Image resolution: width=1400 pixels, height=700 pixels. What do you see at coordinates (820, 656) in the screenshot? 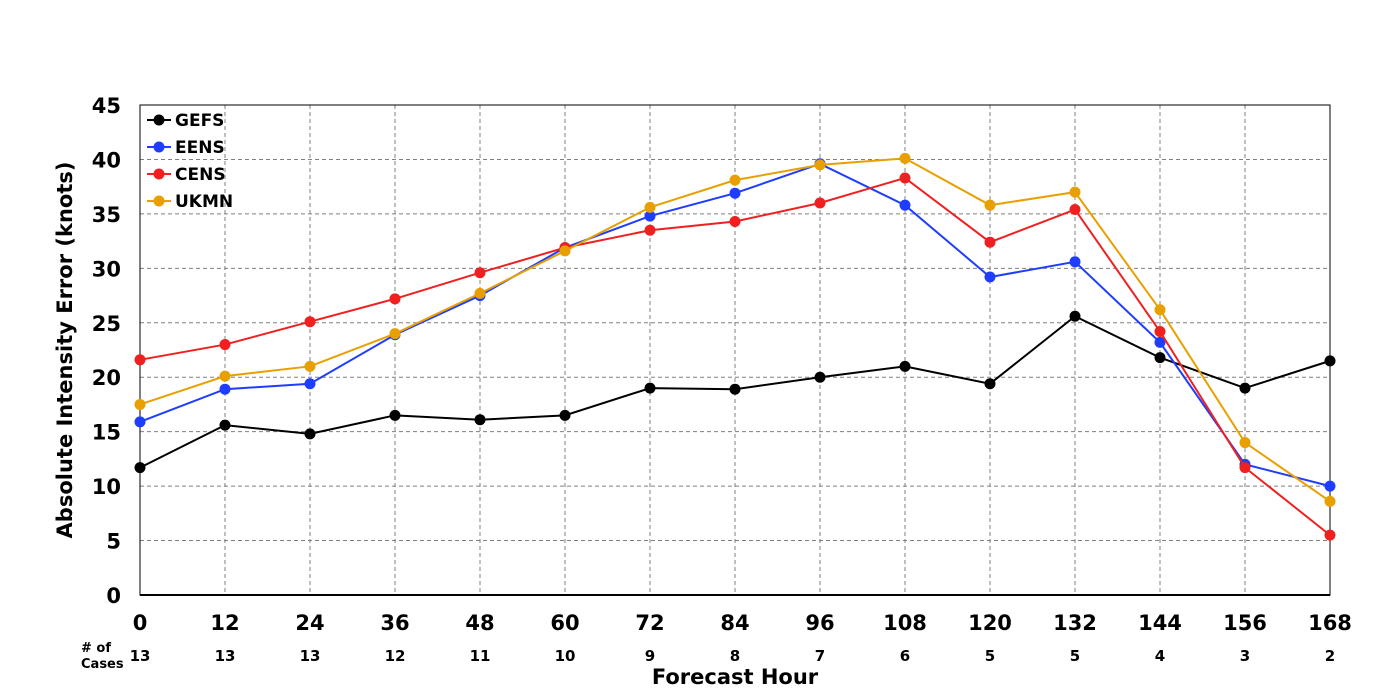
I see `cases-count-label: 7` at bounding box center [820, 656].